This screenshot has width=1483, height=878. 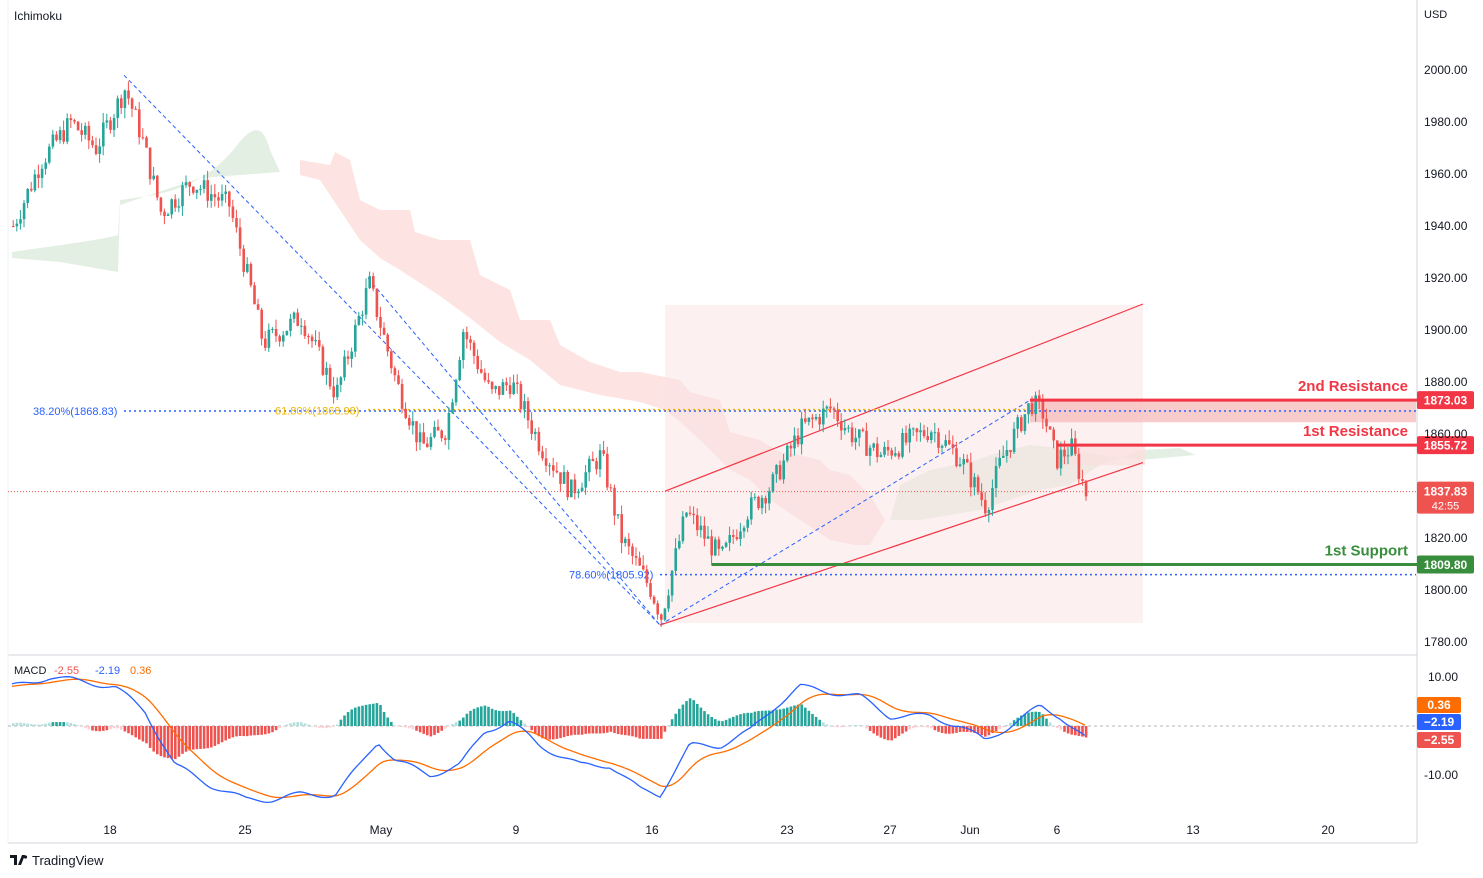 I want to click on time-tick-label: 16, so click(x=652, y=830).